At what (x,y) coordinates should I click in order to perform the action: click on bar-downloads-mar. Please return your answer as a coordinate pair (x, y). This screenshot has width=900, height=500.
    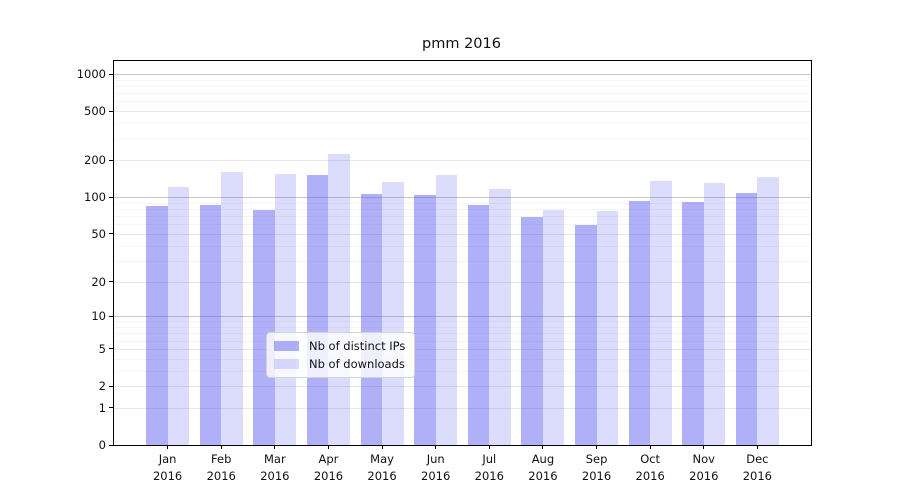
    Looking at the image, I should click on (285, 309).